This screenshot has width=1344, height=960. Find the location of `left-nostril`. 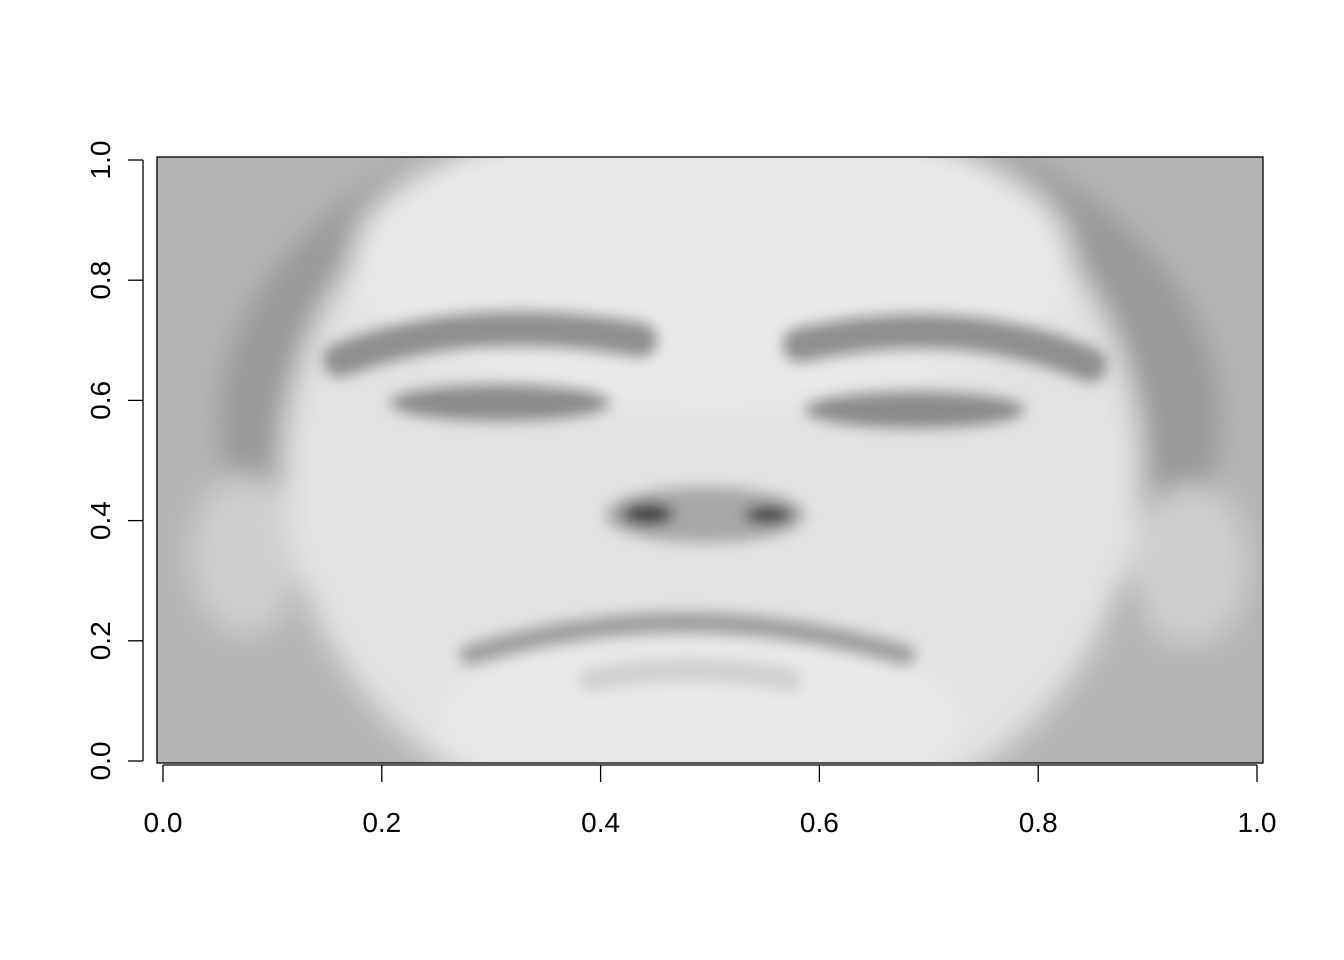

left-nostril is located at coordinates (648, 514).